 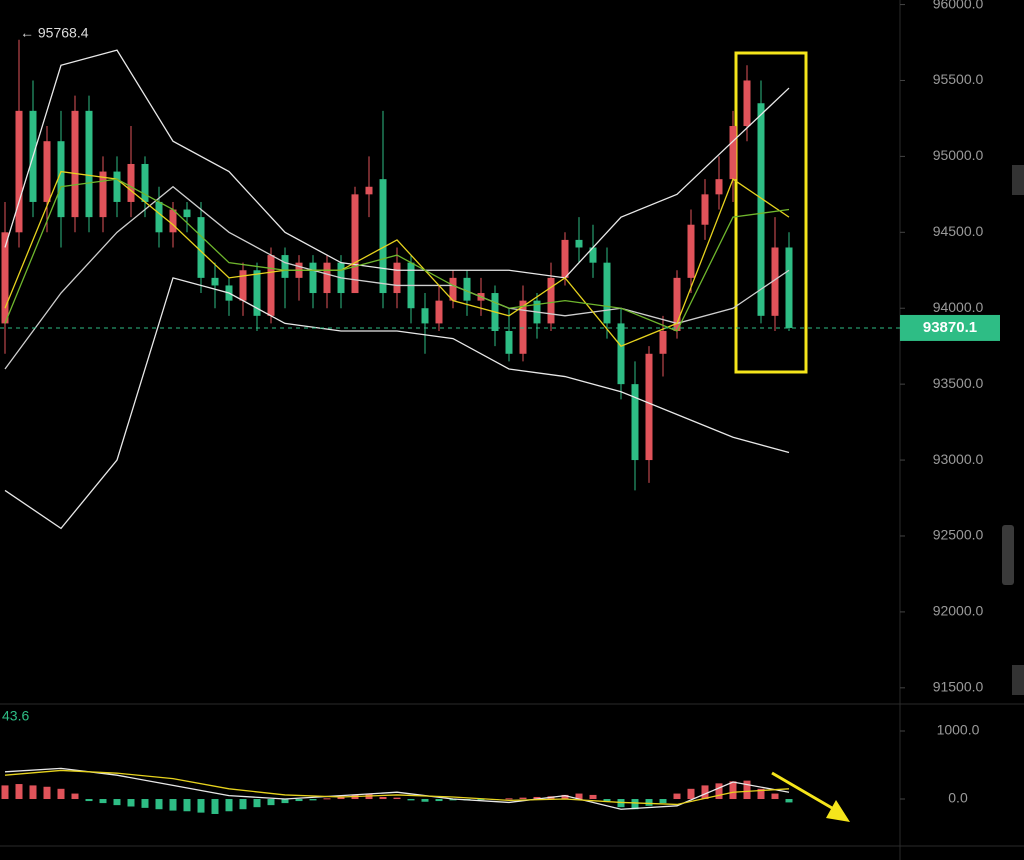 What do you see at coordinates (958, 307) in the screenshot?
I see `y-tick-label: 94000.0` at bounding box center [958, 307].